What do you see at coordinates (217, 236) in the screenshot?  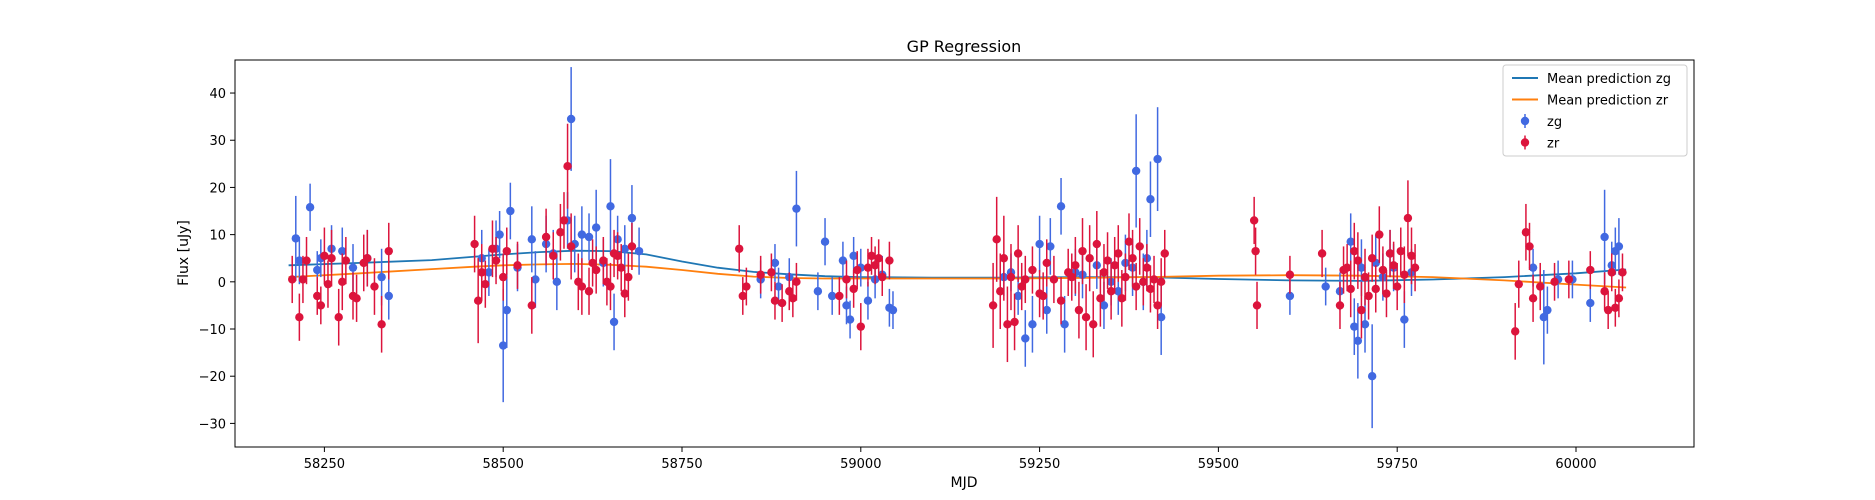 I see `y-tick-label: 10` at bounding box center [217, 236].